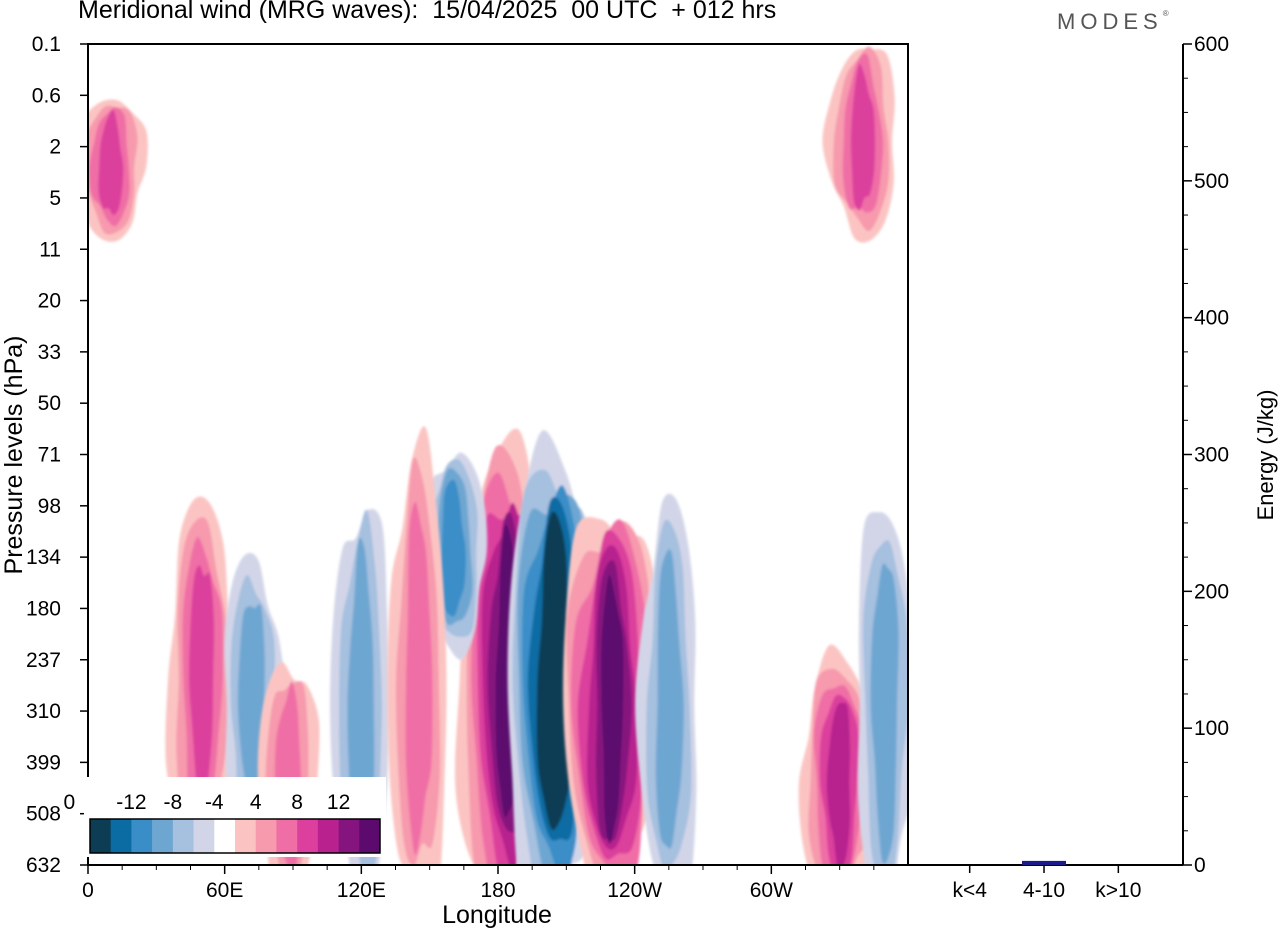 The width and height of the screenshot is (1280, 930). What do you see at coordinates (43, 660) in the screenshot?
I see `pressure-tick-label: 237` at bounding box center [43, 660].